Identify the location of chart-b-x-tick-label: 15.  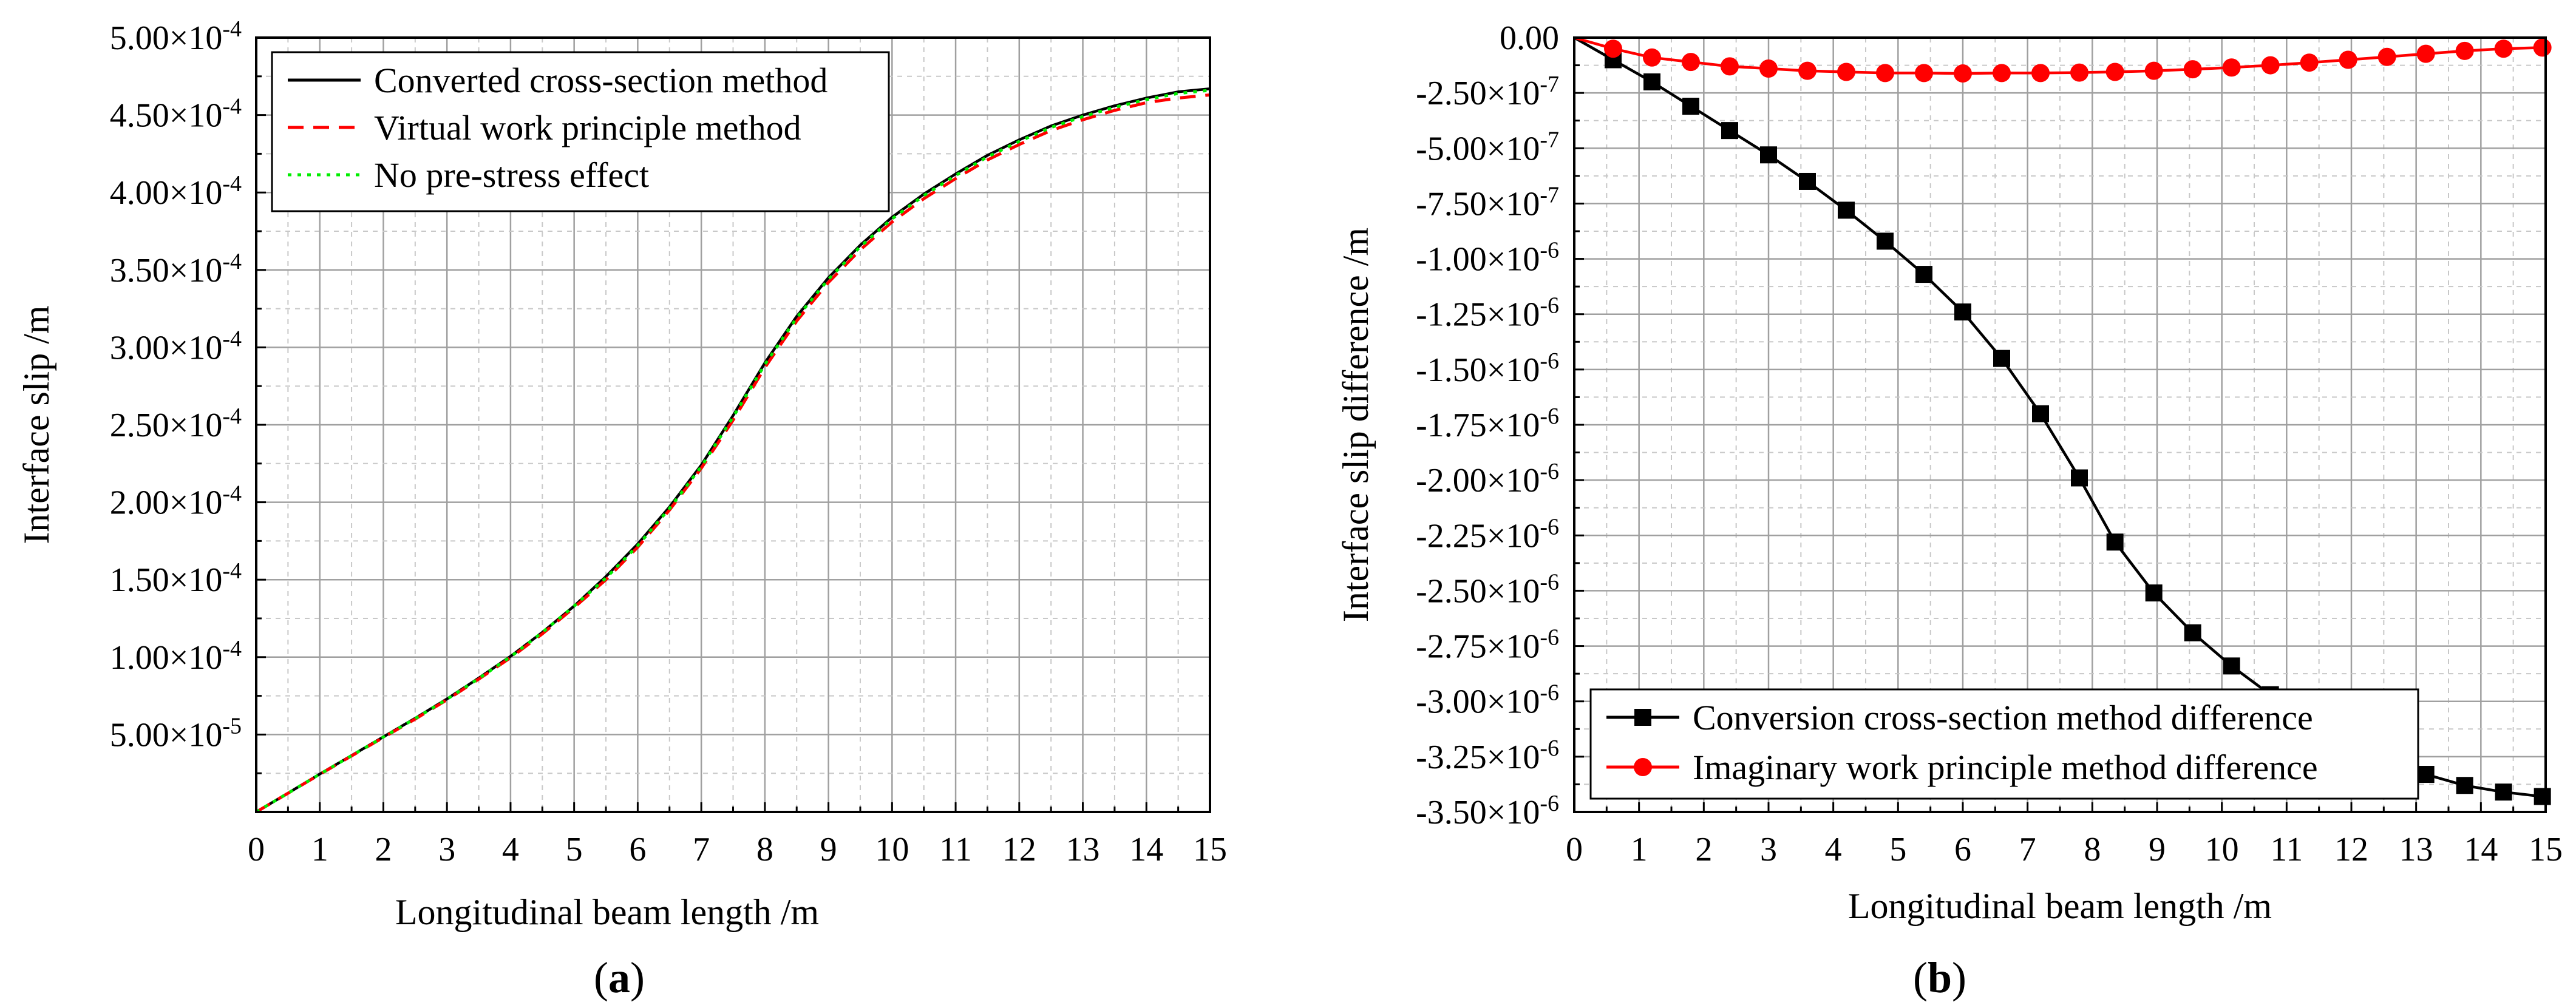
(2546, 849).